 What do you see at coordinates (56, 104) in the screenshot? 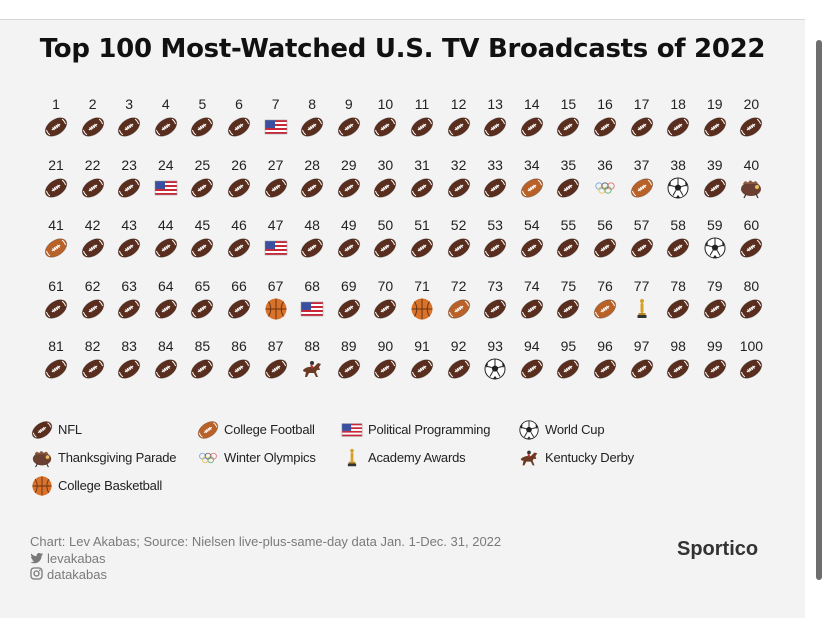
I see `rank-label: 1` at bounding box center [56, 104].